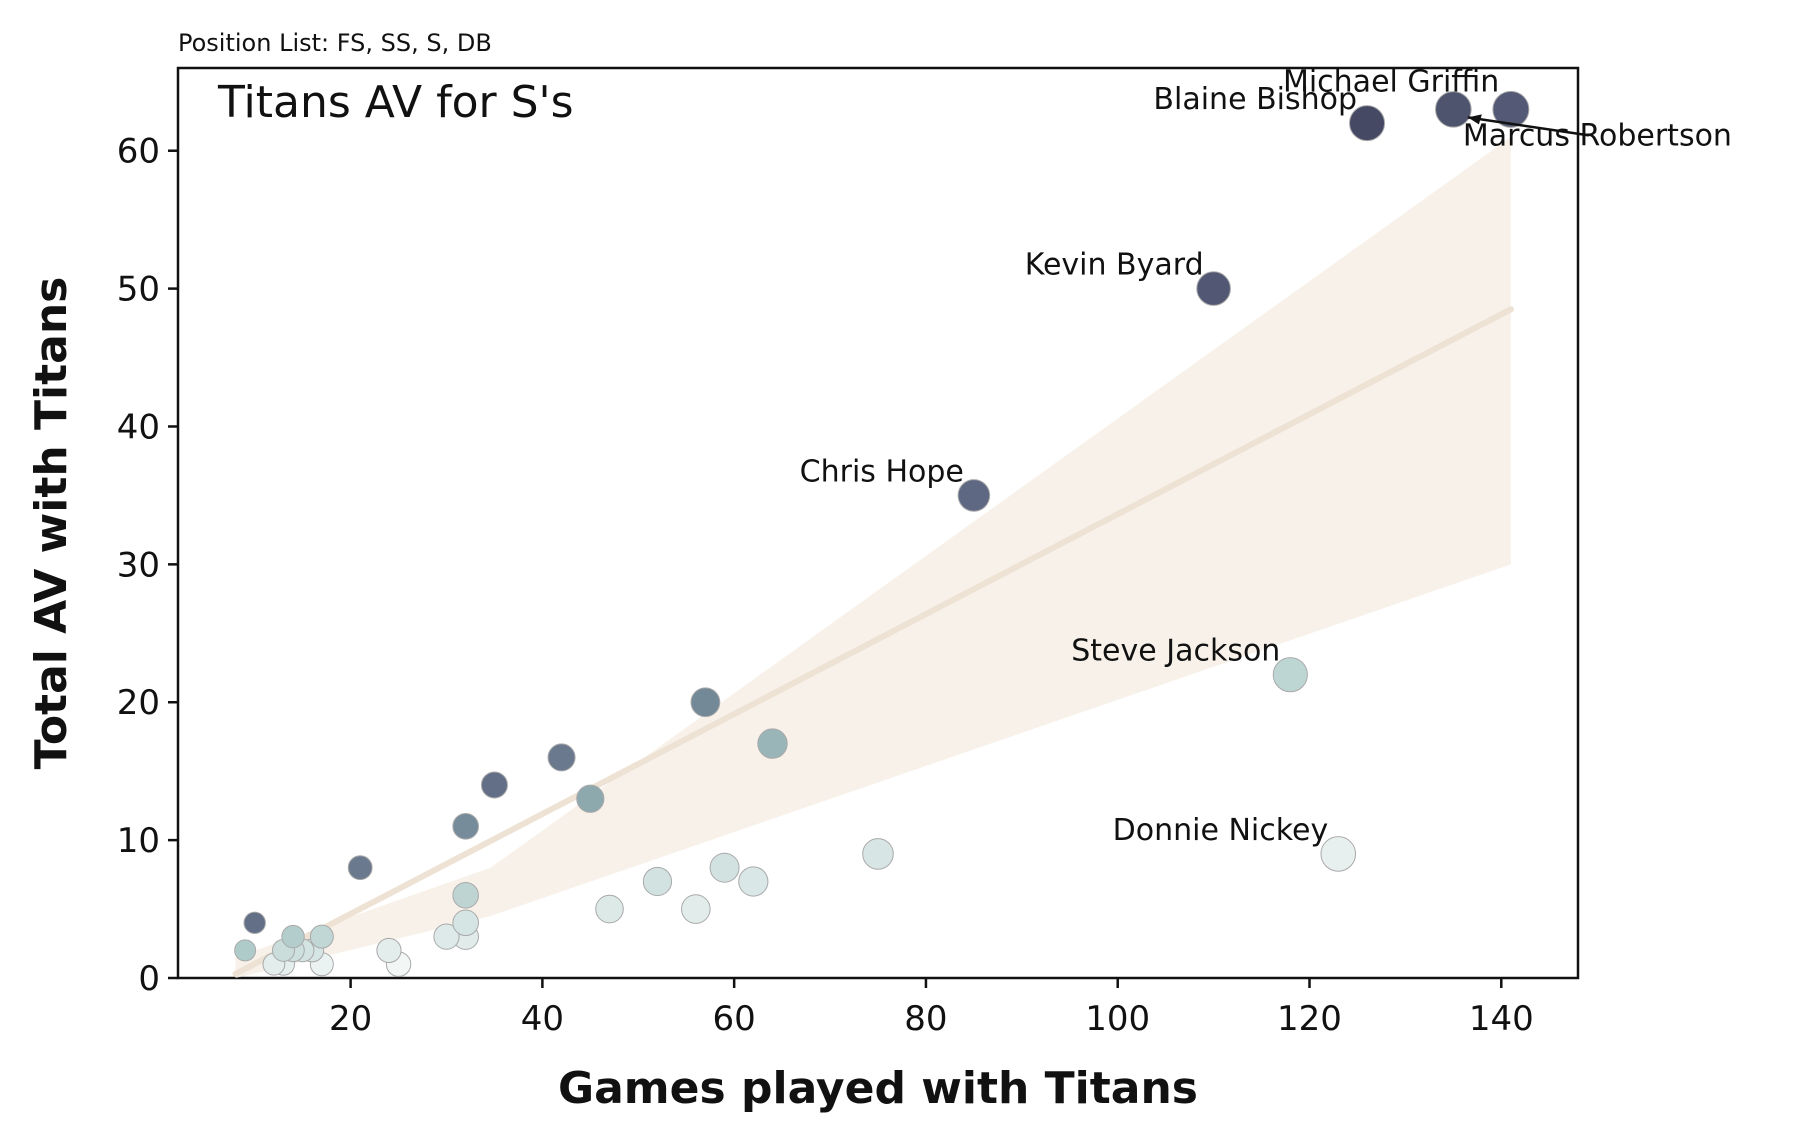 The image size is (1798, 1137). I want to click on point-label: Marcus Robertson, so click(1597, 135).